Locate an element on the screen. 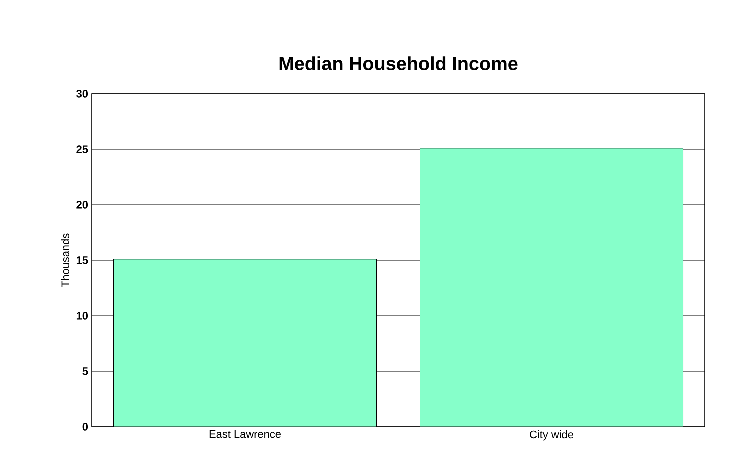 The image size is (748, 471). x-tick-label: East Lawrence is located at coordinates (245, 434).